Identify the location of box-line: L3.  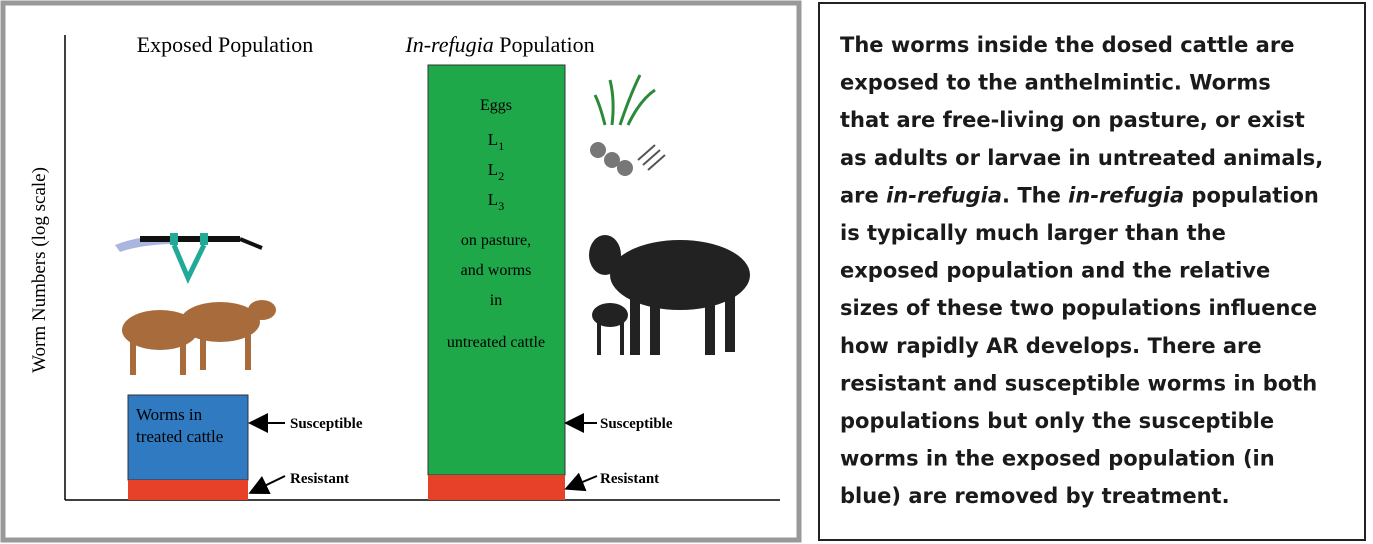
(496, 201).